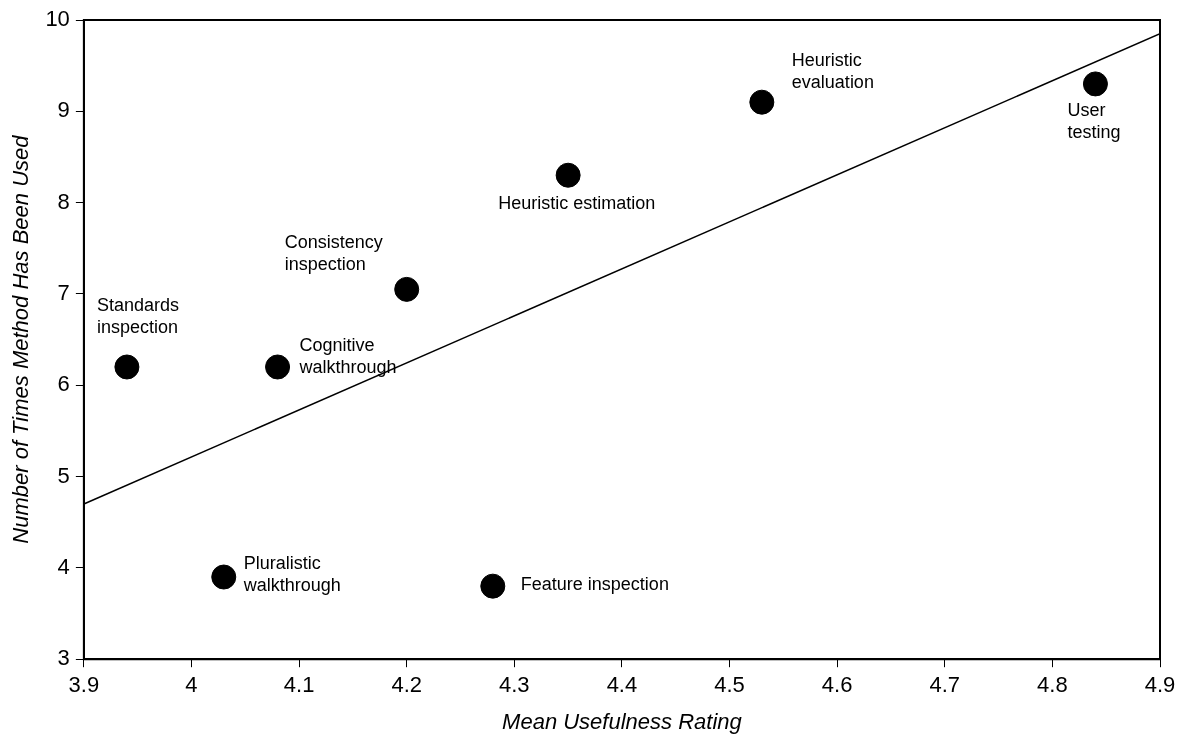  I want to click on y-tick-label: 4, so click(63, 566).